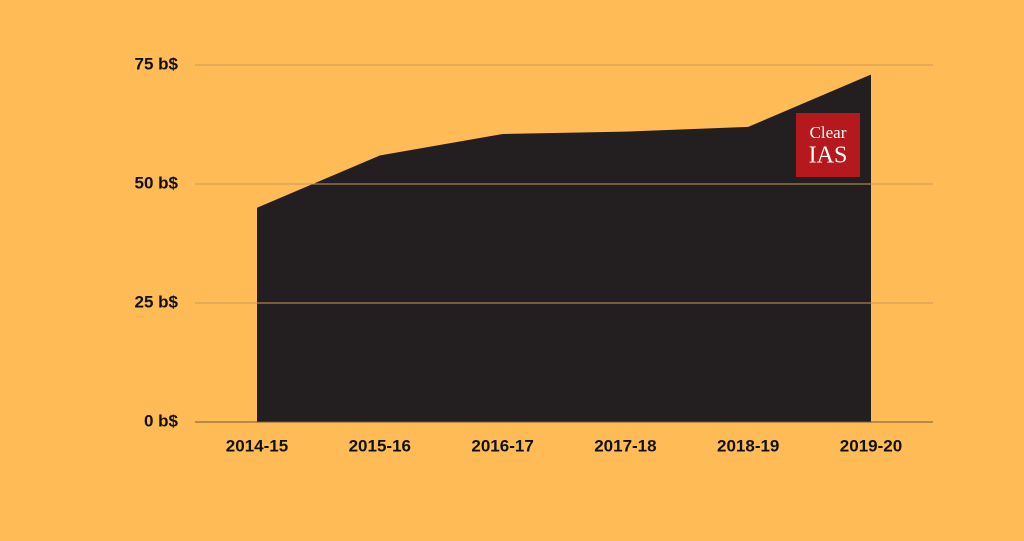  Describe the element at coordinates (828, 132) in the screenshot. I see `logo-text: Clear` at that location.